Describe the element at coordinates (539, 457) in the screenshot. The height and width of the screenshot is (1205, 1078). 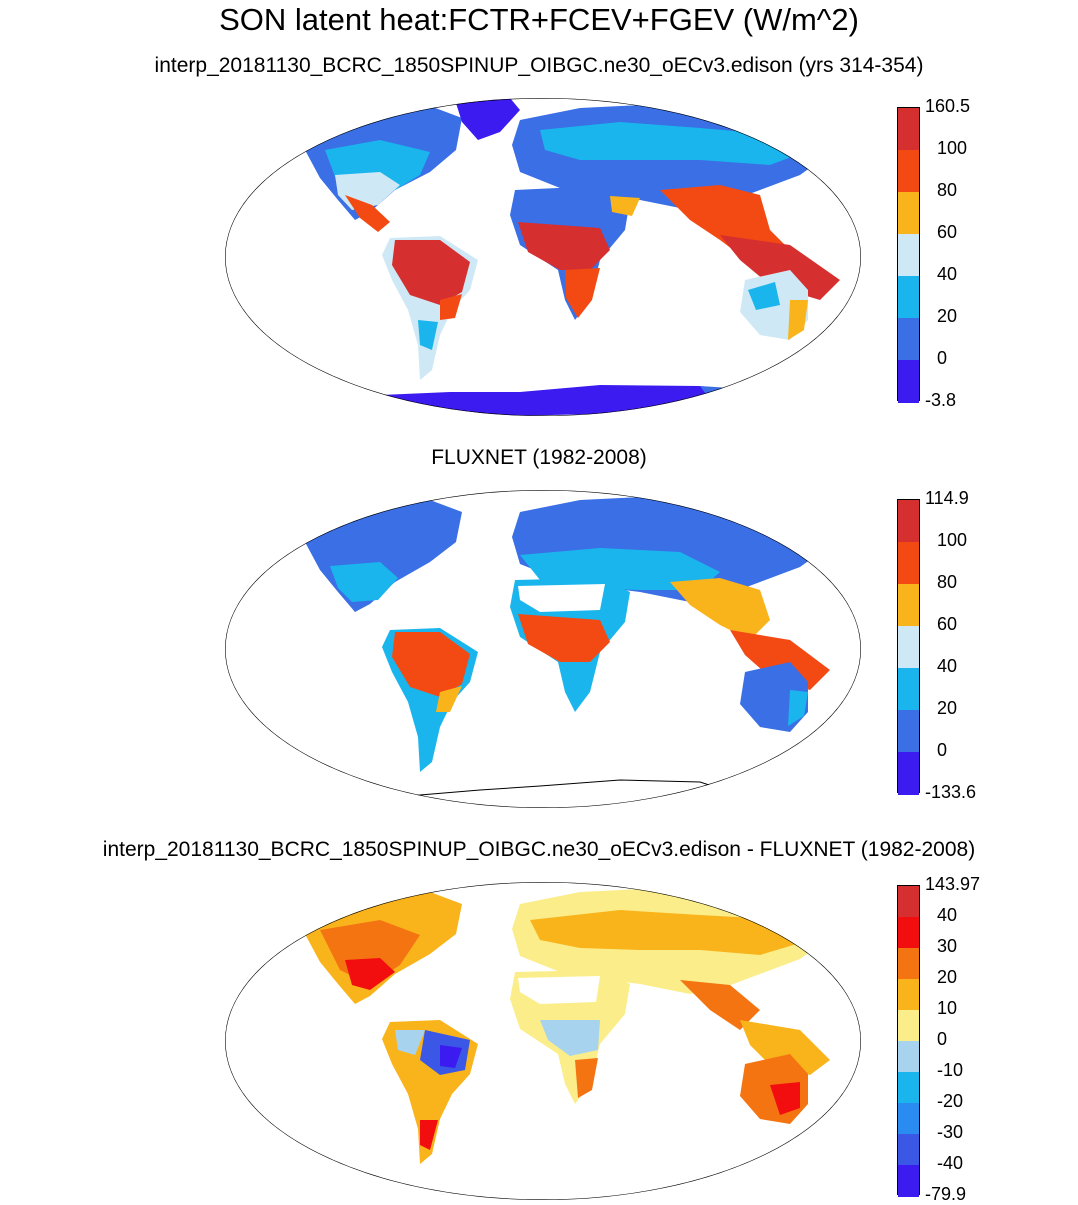
I see `panel2-subtitle: FLUXNET (1982-2008)` at that location.